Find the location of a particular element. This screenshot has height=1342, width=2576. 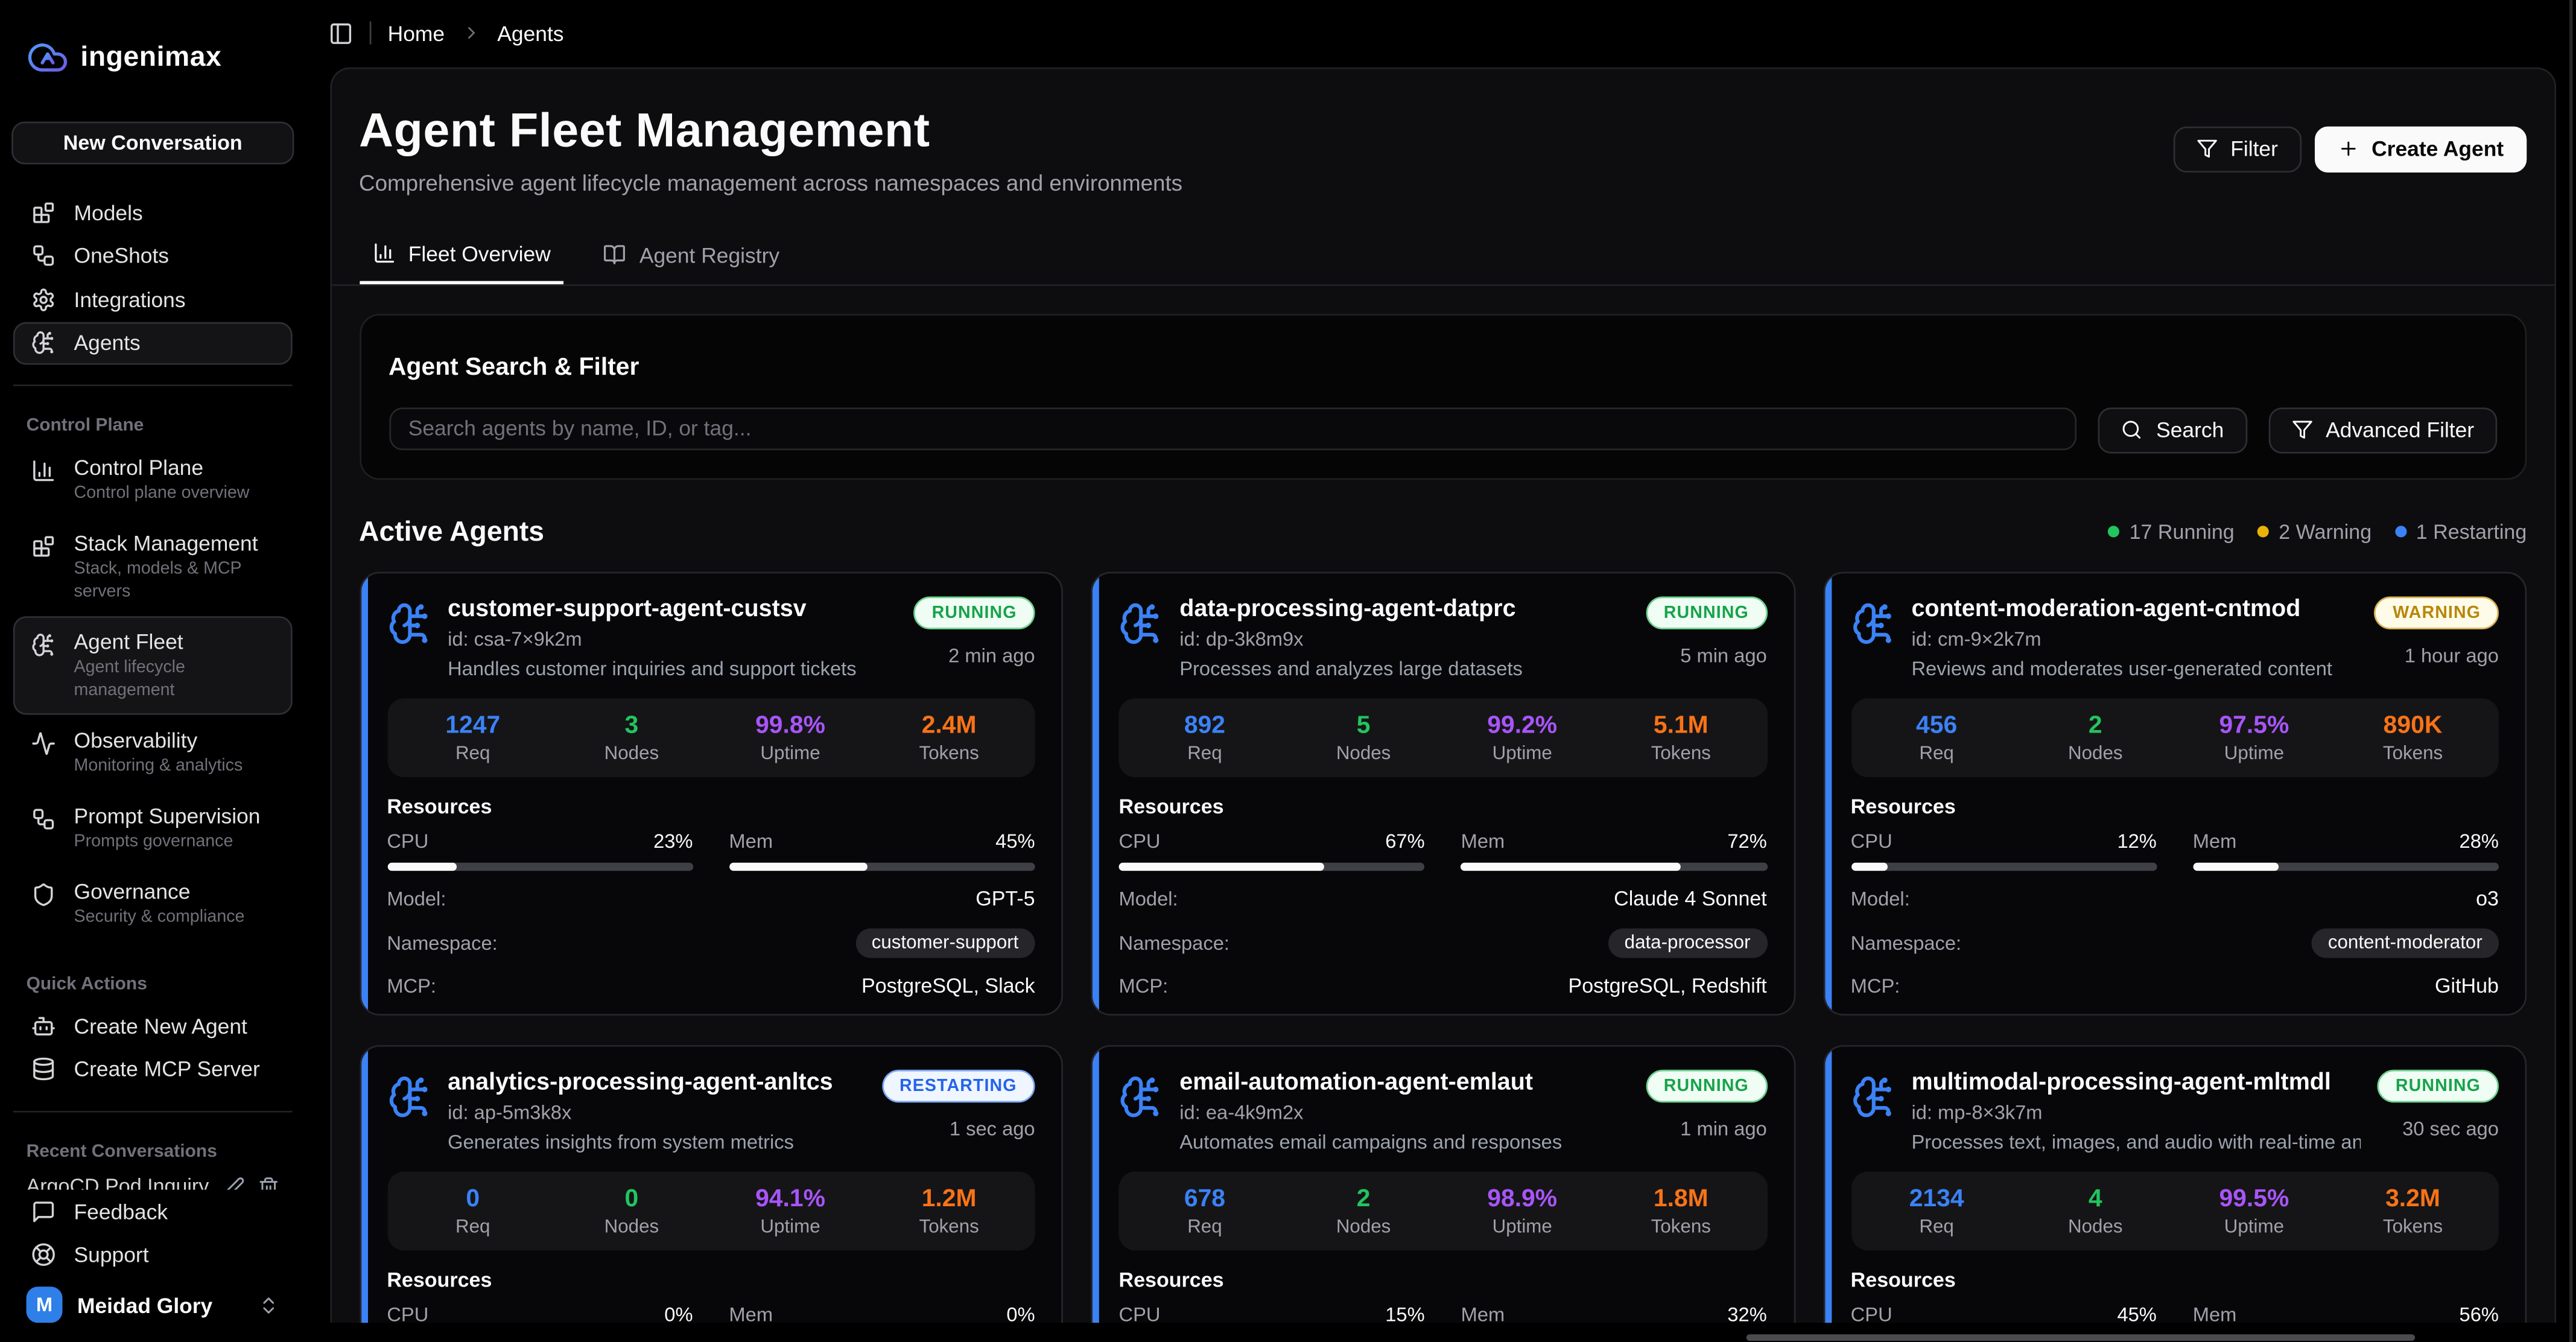

agent-id: id: ea-4k9m2x is located at coordinates (1242, 1112).